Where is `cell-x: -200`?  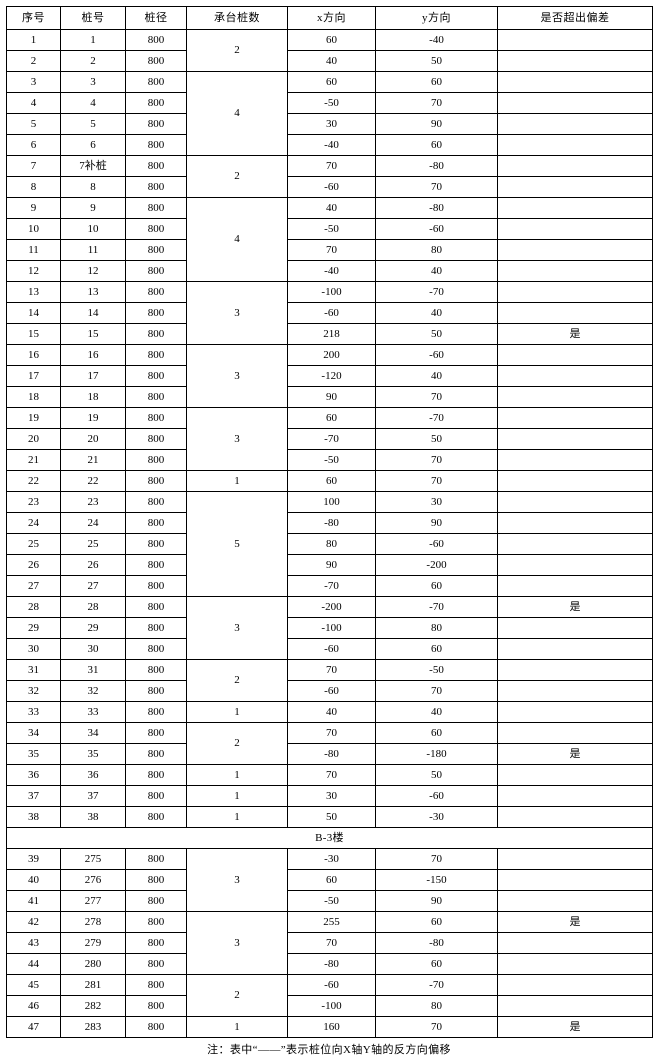
cell-x: -200 is located at coordinates (331, 607).